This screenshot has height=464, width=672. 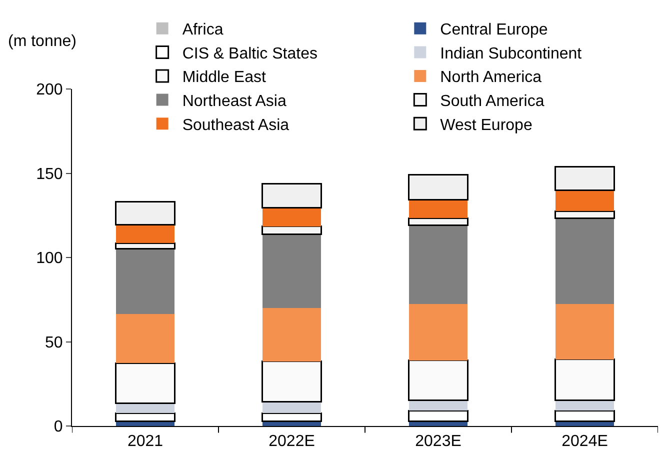 I want to click on x-tick-label: 2022E, so click(x=291, y=441).